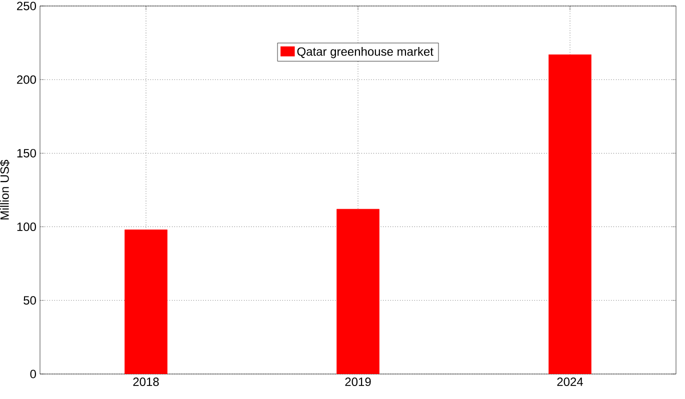  What do you see at coordinates (26, 79) in the screenshot?
I see `y-tick-label: 200` at bounding box center [26, 79].